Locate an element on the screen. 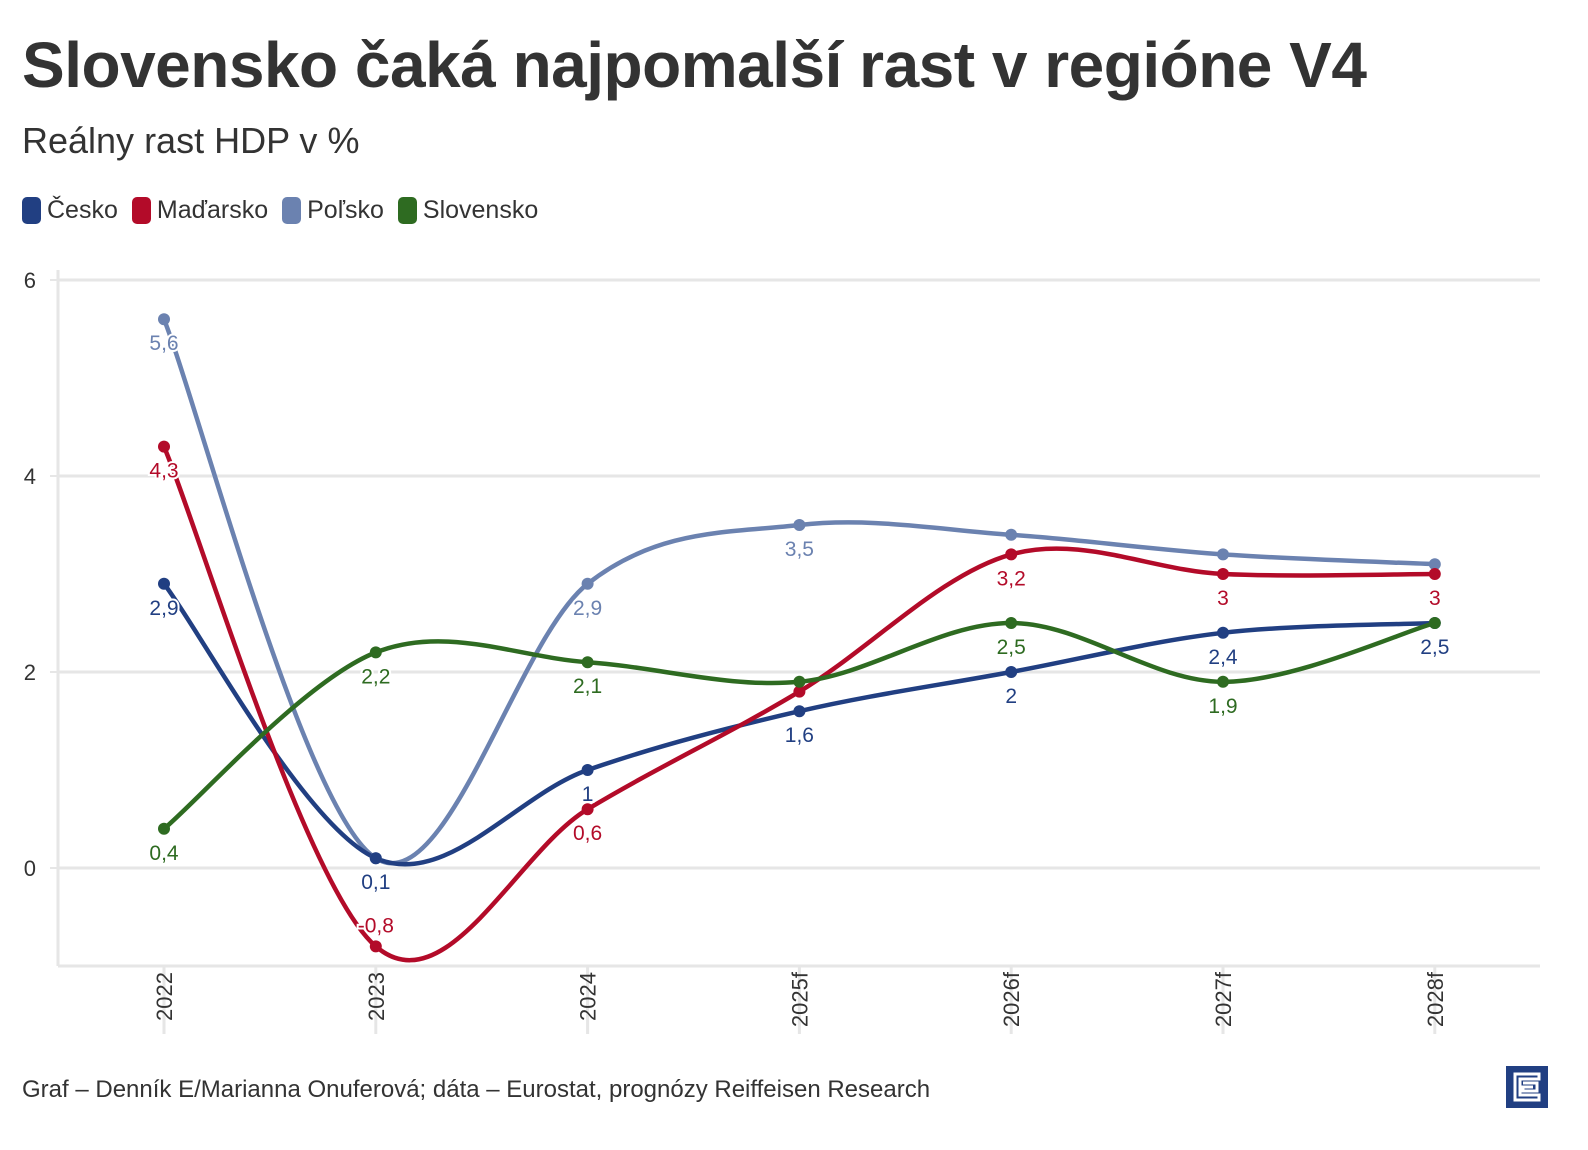  data-label: 2,4 is located at coordinates (1223, 657).